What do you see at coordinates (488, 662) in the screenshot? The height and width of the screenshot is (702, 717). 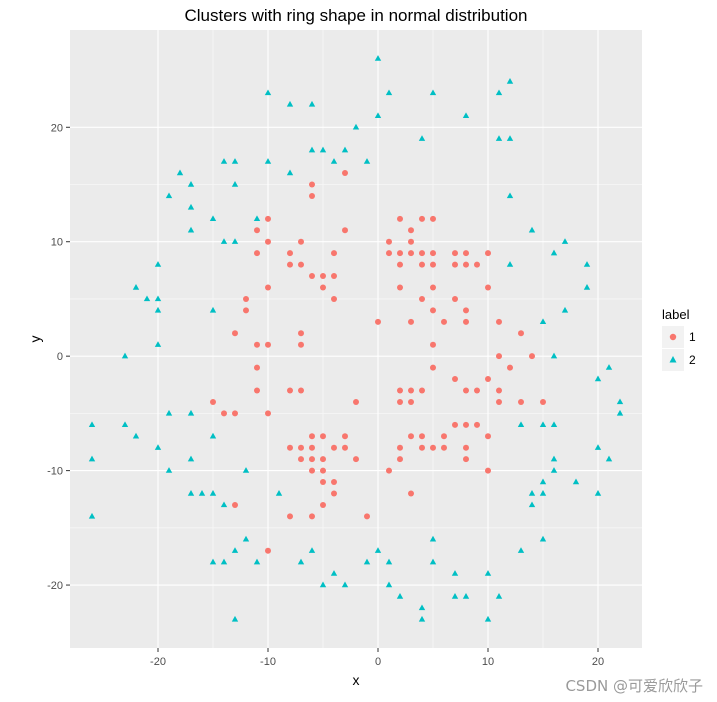 I see `x-tick-label: 10` at bounding box center [488, 662].